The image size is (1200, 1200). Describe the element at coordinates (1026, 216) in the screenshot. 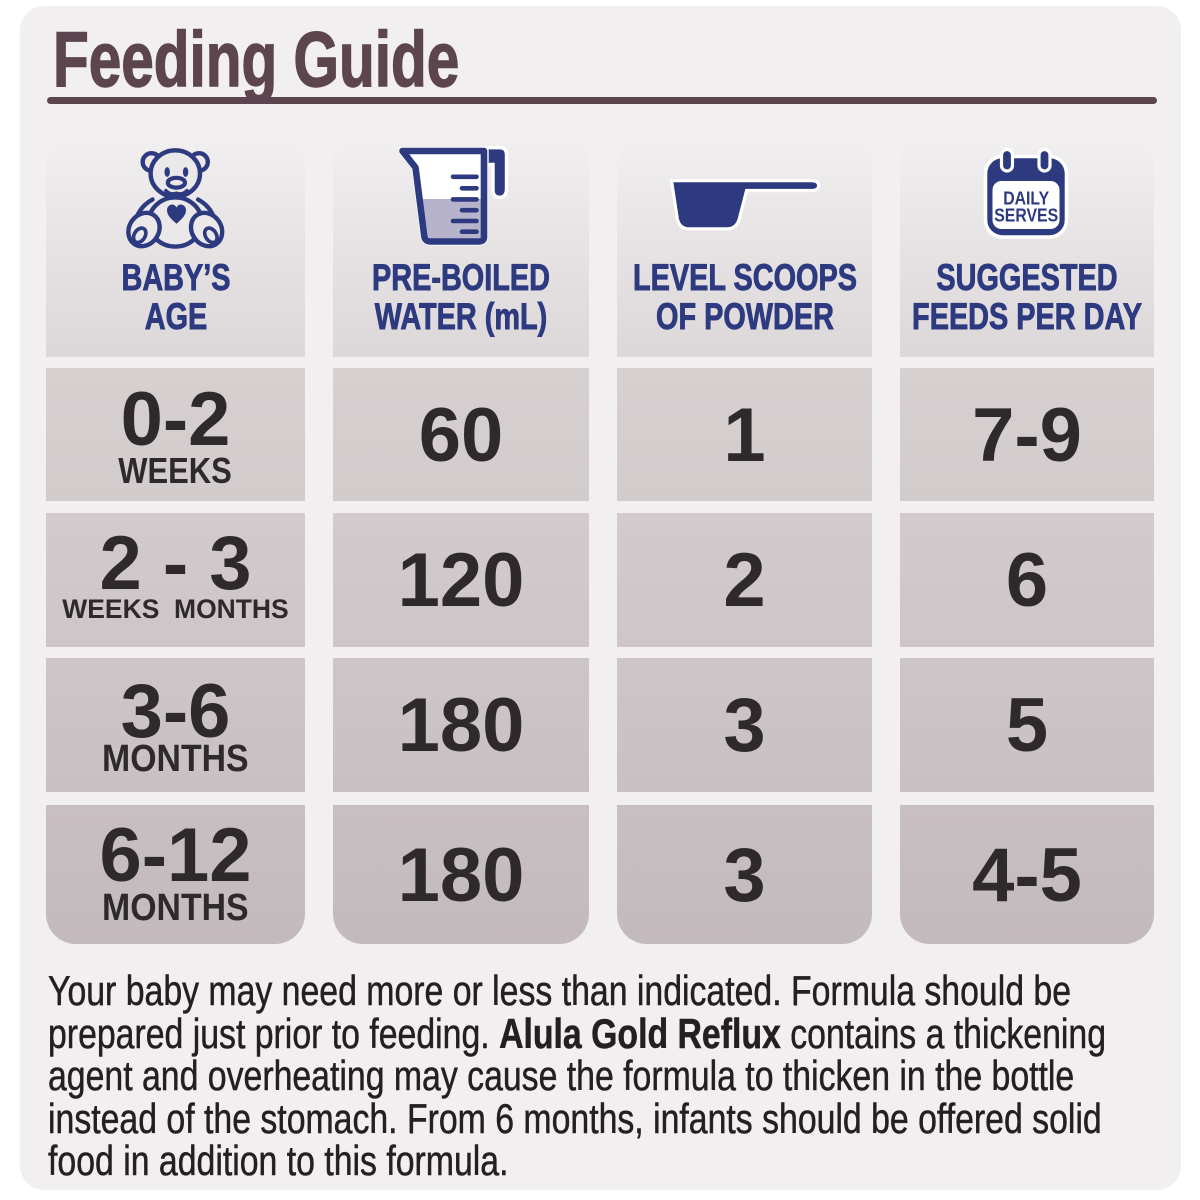

I see `svg-text: SERVES` at that location.